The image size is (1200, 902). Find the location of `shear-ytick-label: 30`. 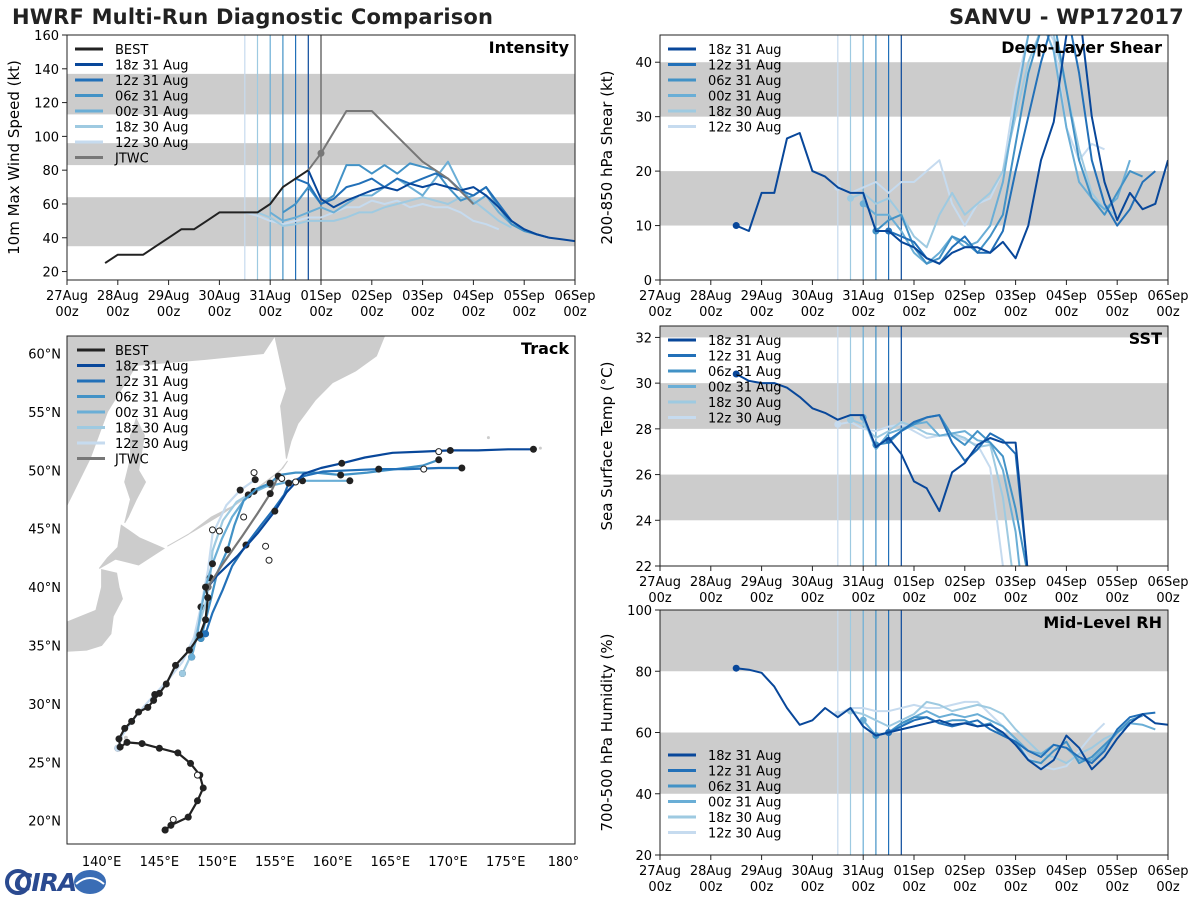

shear-ytick-label: 30 is located at coordinates (643, 118).